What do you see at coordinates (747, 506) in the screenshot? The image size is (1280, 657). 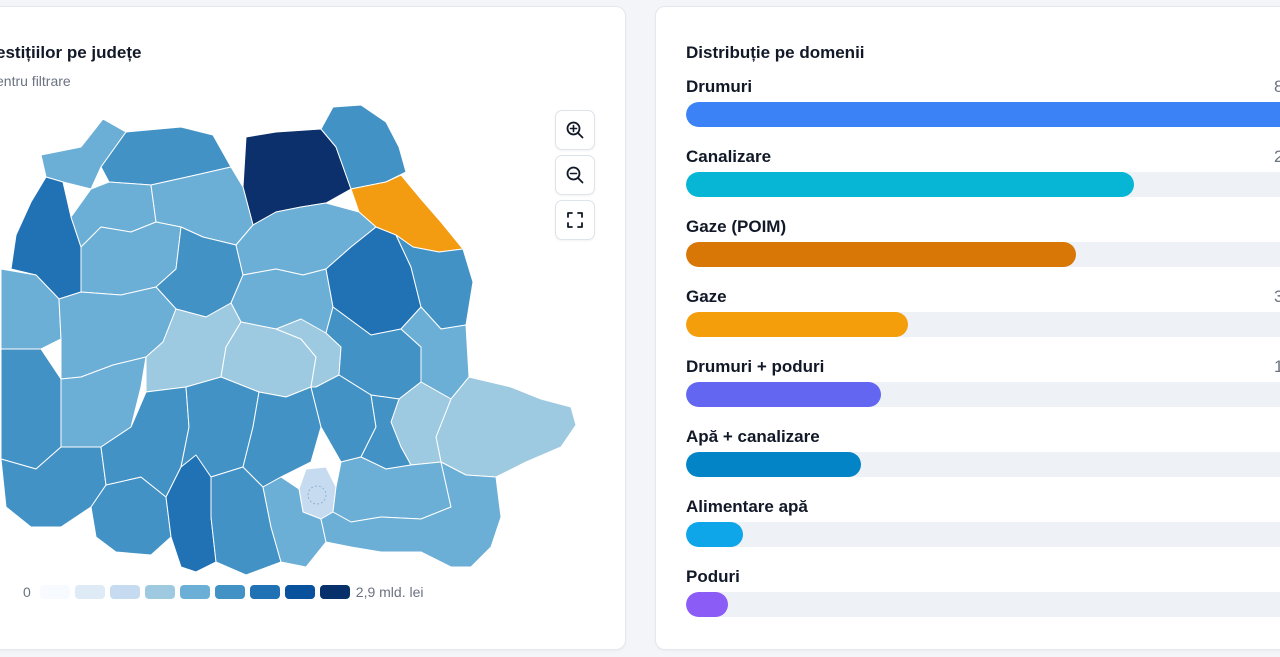 I see `domain-name: Alimentare apă` at bounding box center [747, 506].